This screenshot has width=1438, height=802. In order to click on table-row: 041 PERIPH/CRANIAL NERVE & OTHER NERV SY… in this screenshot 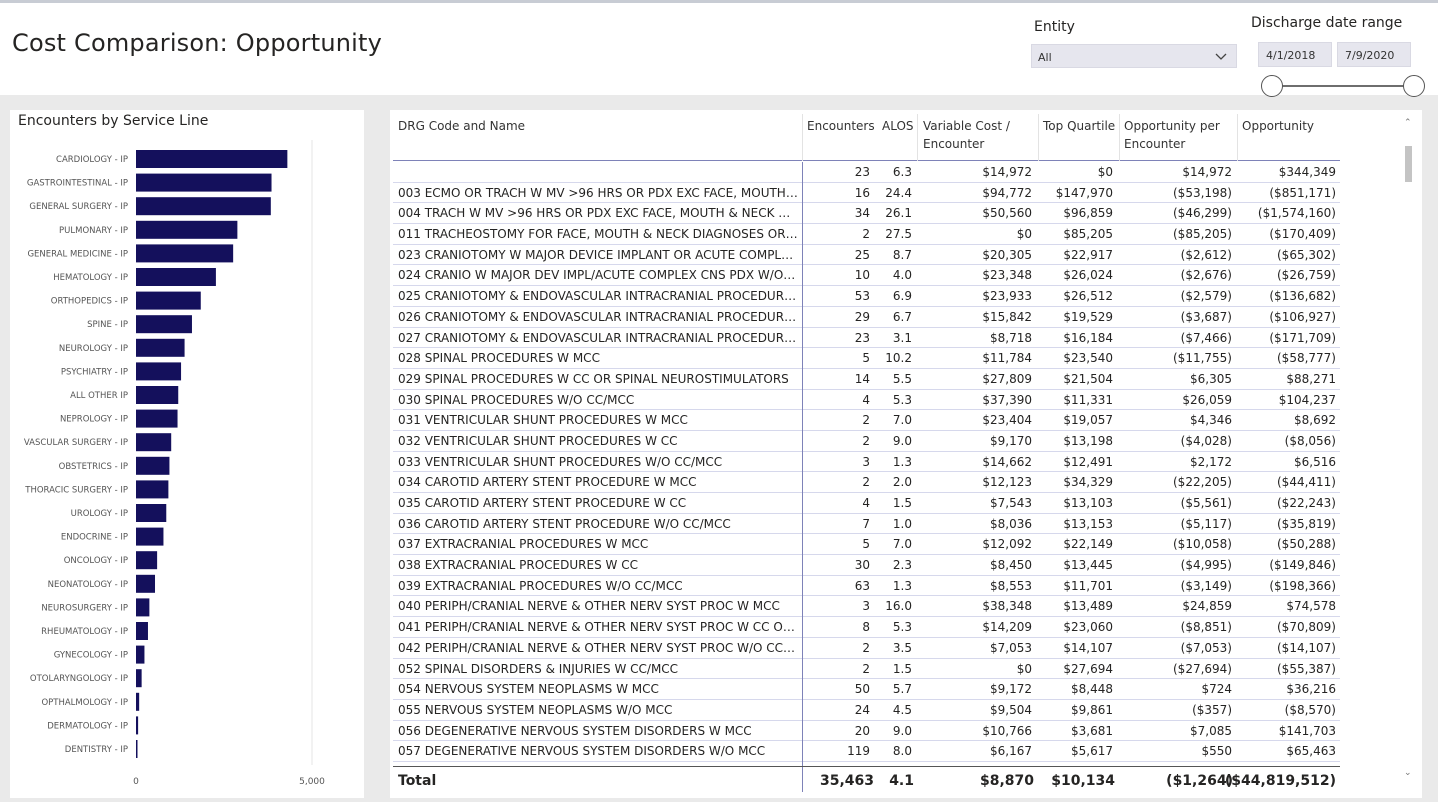, I will do `click(866, 627)`.